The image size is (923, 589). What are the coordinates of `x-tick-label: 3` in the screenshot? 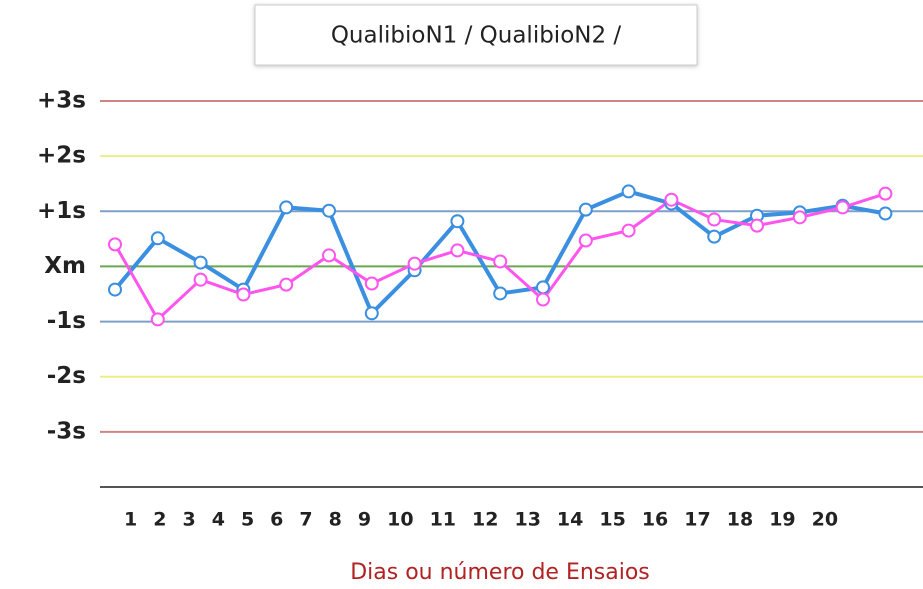 It's located at (188, 520).